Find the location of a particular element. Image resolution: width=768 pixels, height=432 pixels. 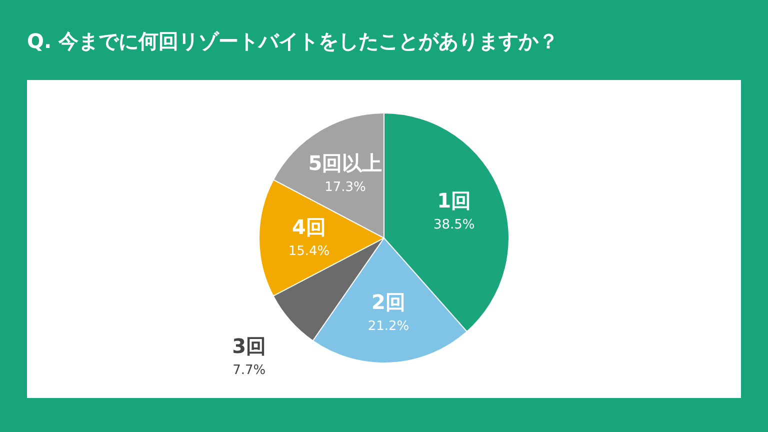

chart-title: Q. 今までに何回リゾートバイトをしたことがありますか？ is located at coordinates (293, 41).